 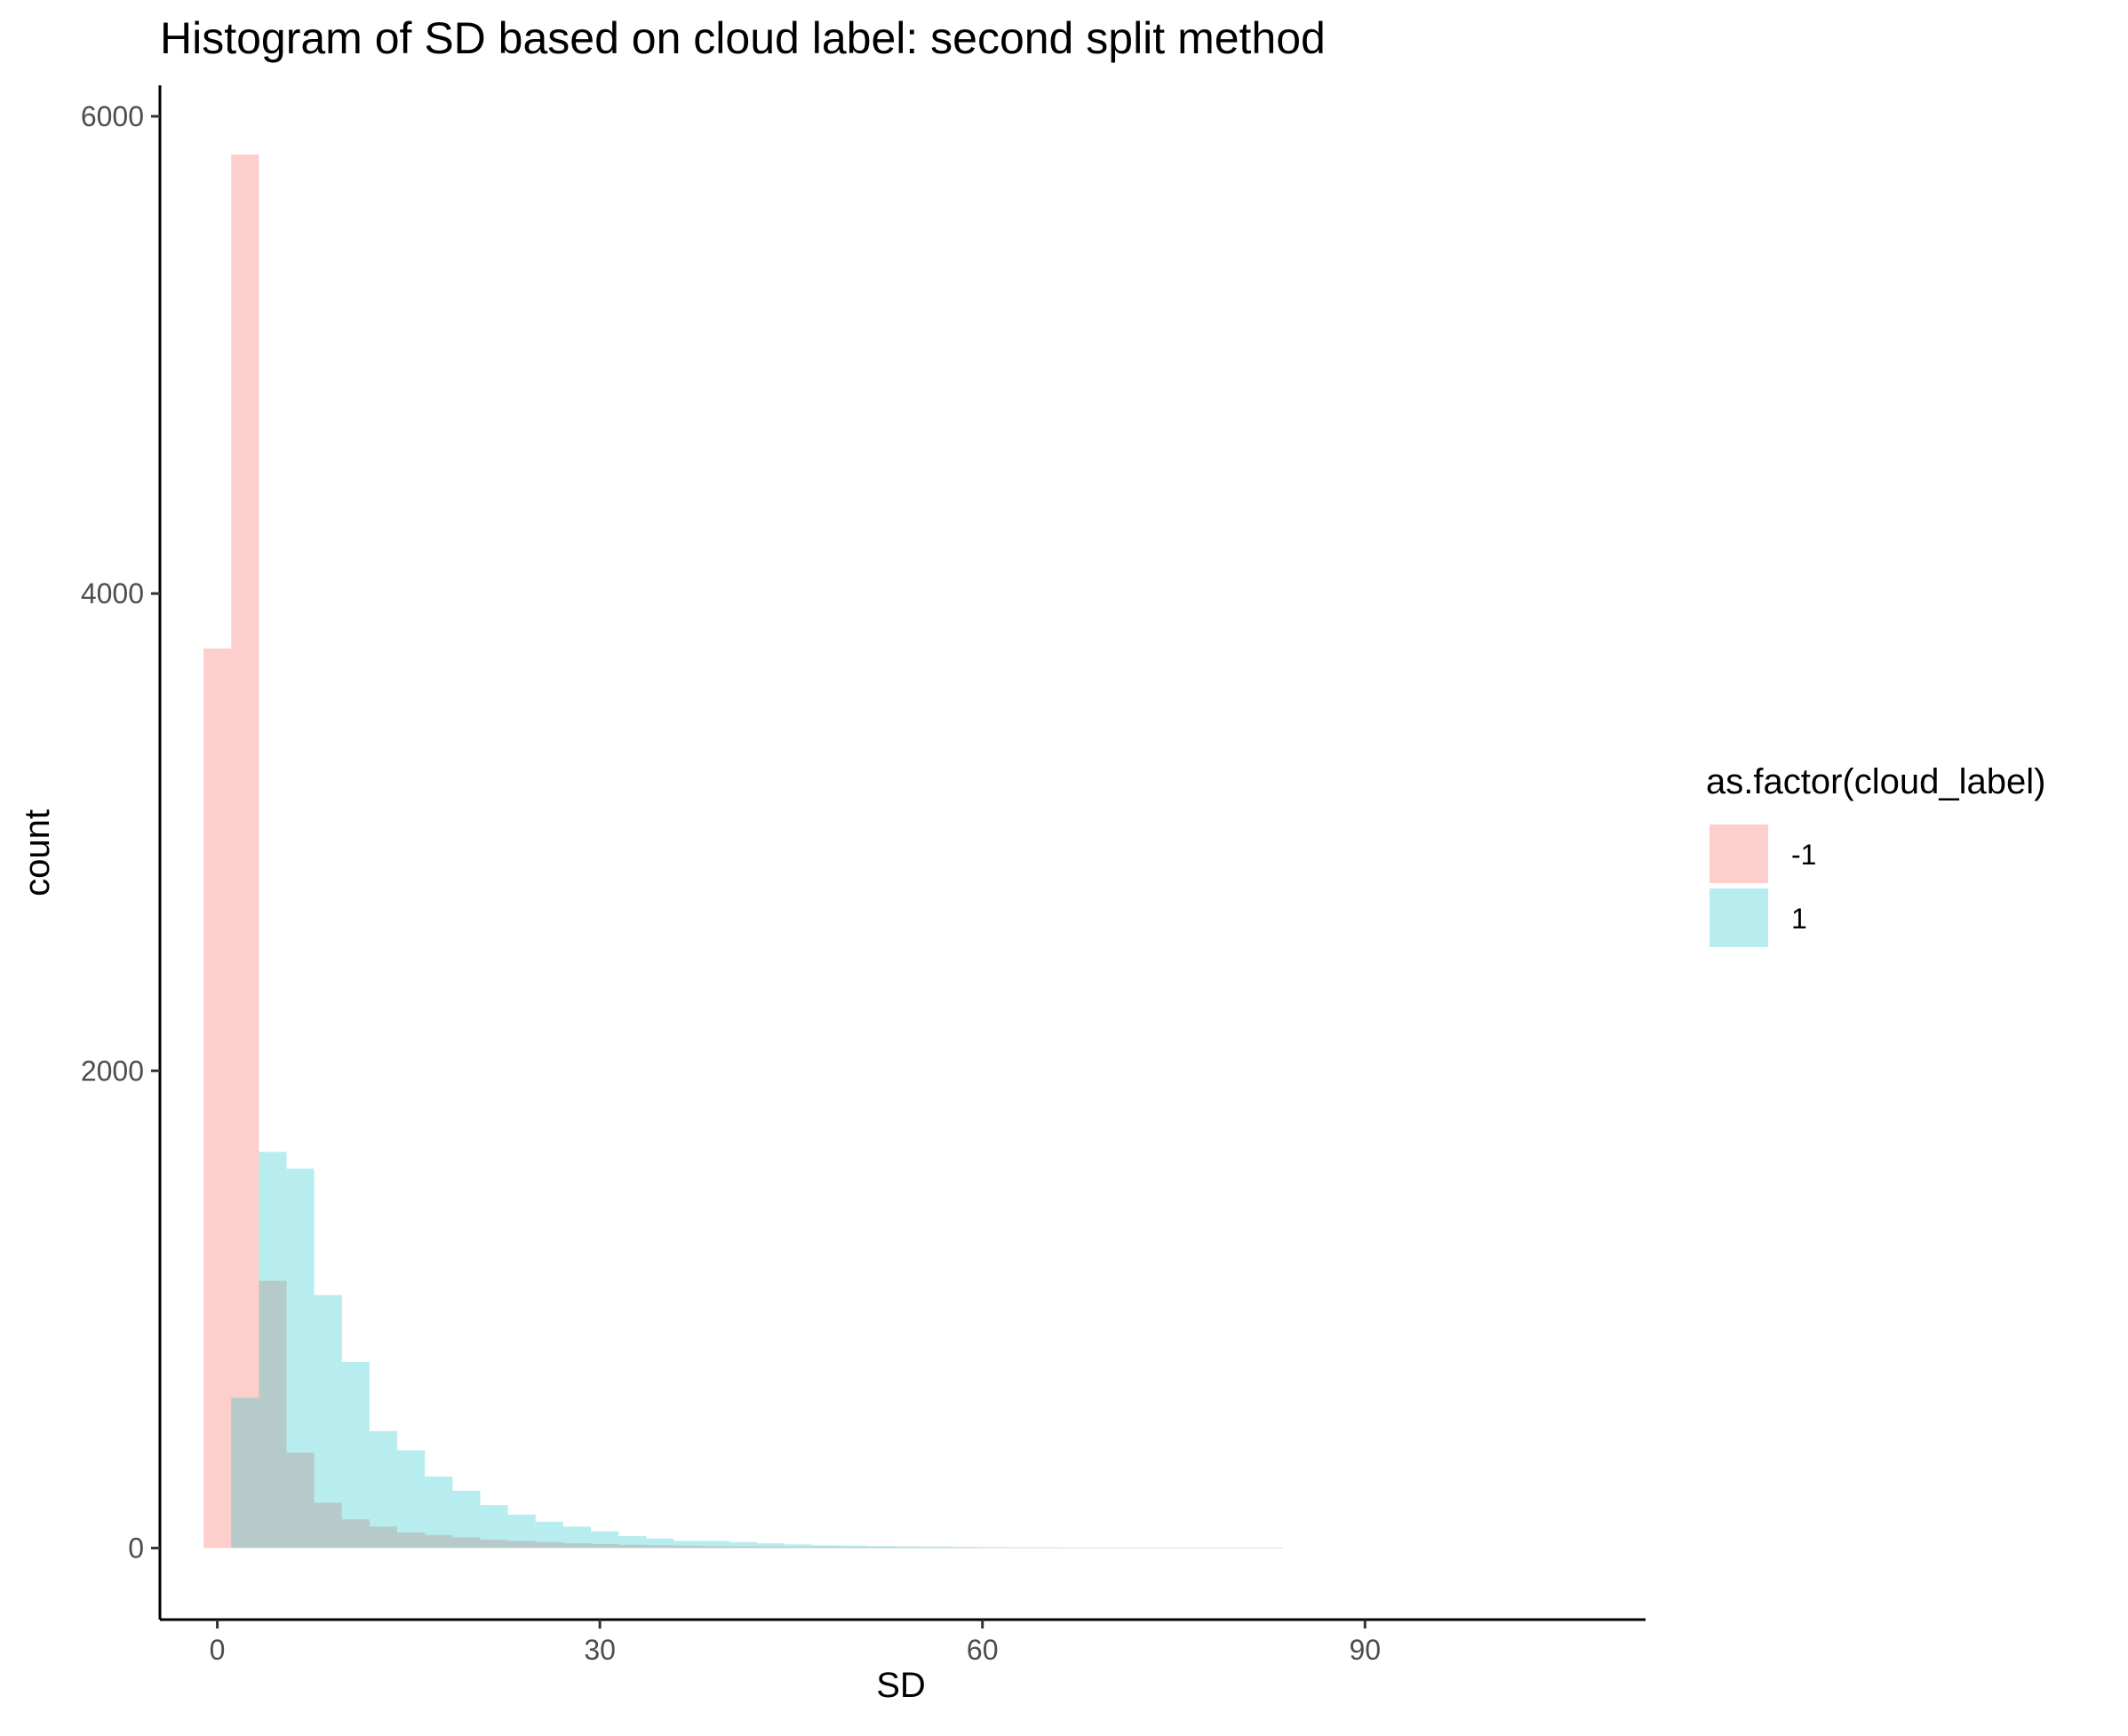 I want to click on y-axis-title: count, so click(x=37, y=852).